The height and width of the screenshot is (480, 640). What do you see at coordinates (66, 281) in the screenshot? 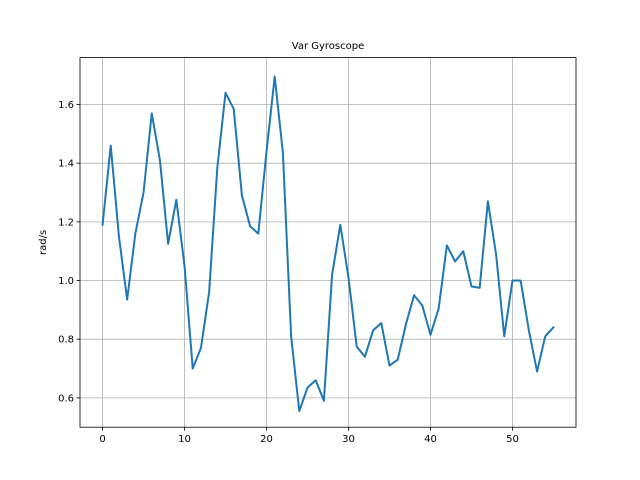
I see `y-tick-label: 1.0` at bounding box center [66, 281].